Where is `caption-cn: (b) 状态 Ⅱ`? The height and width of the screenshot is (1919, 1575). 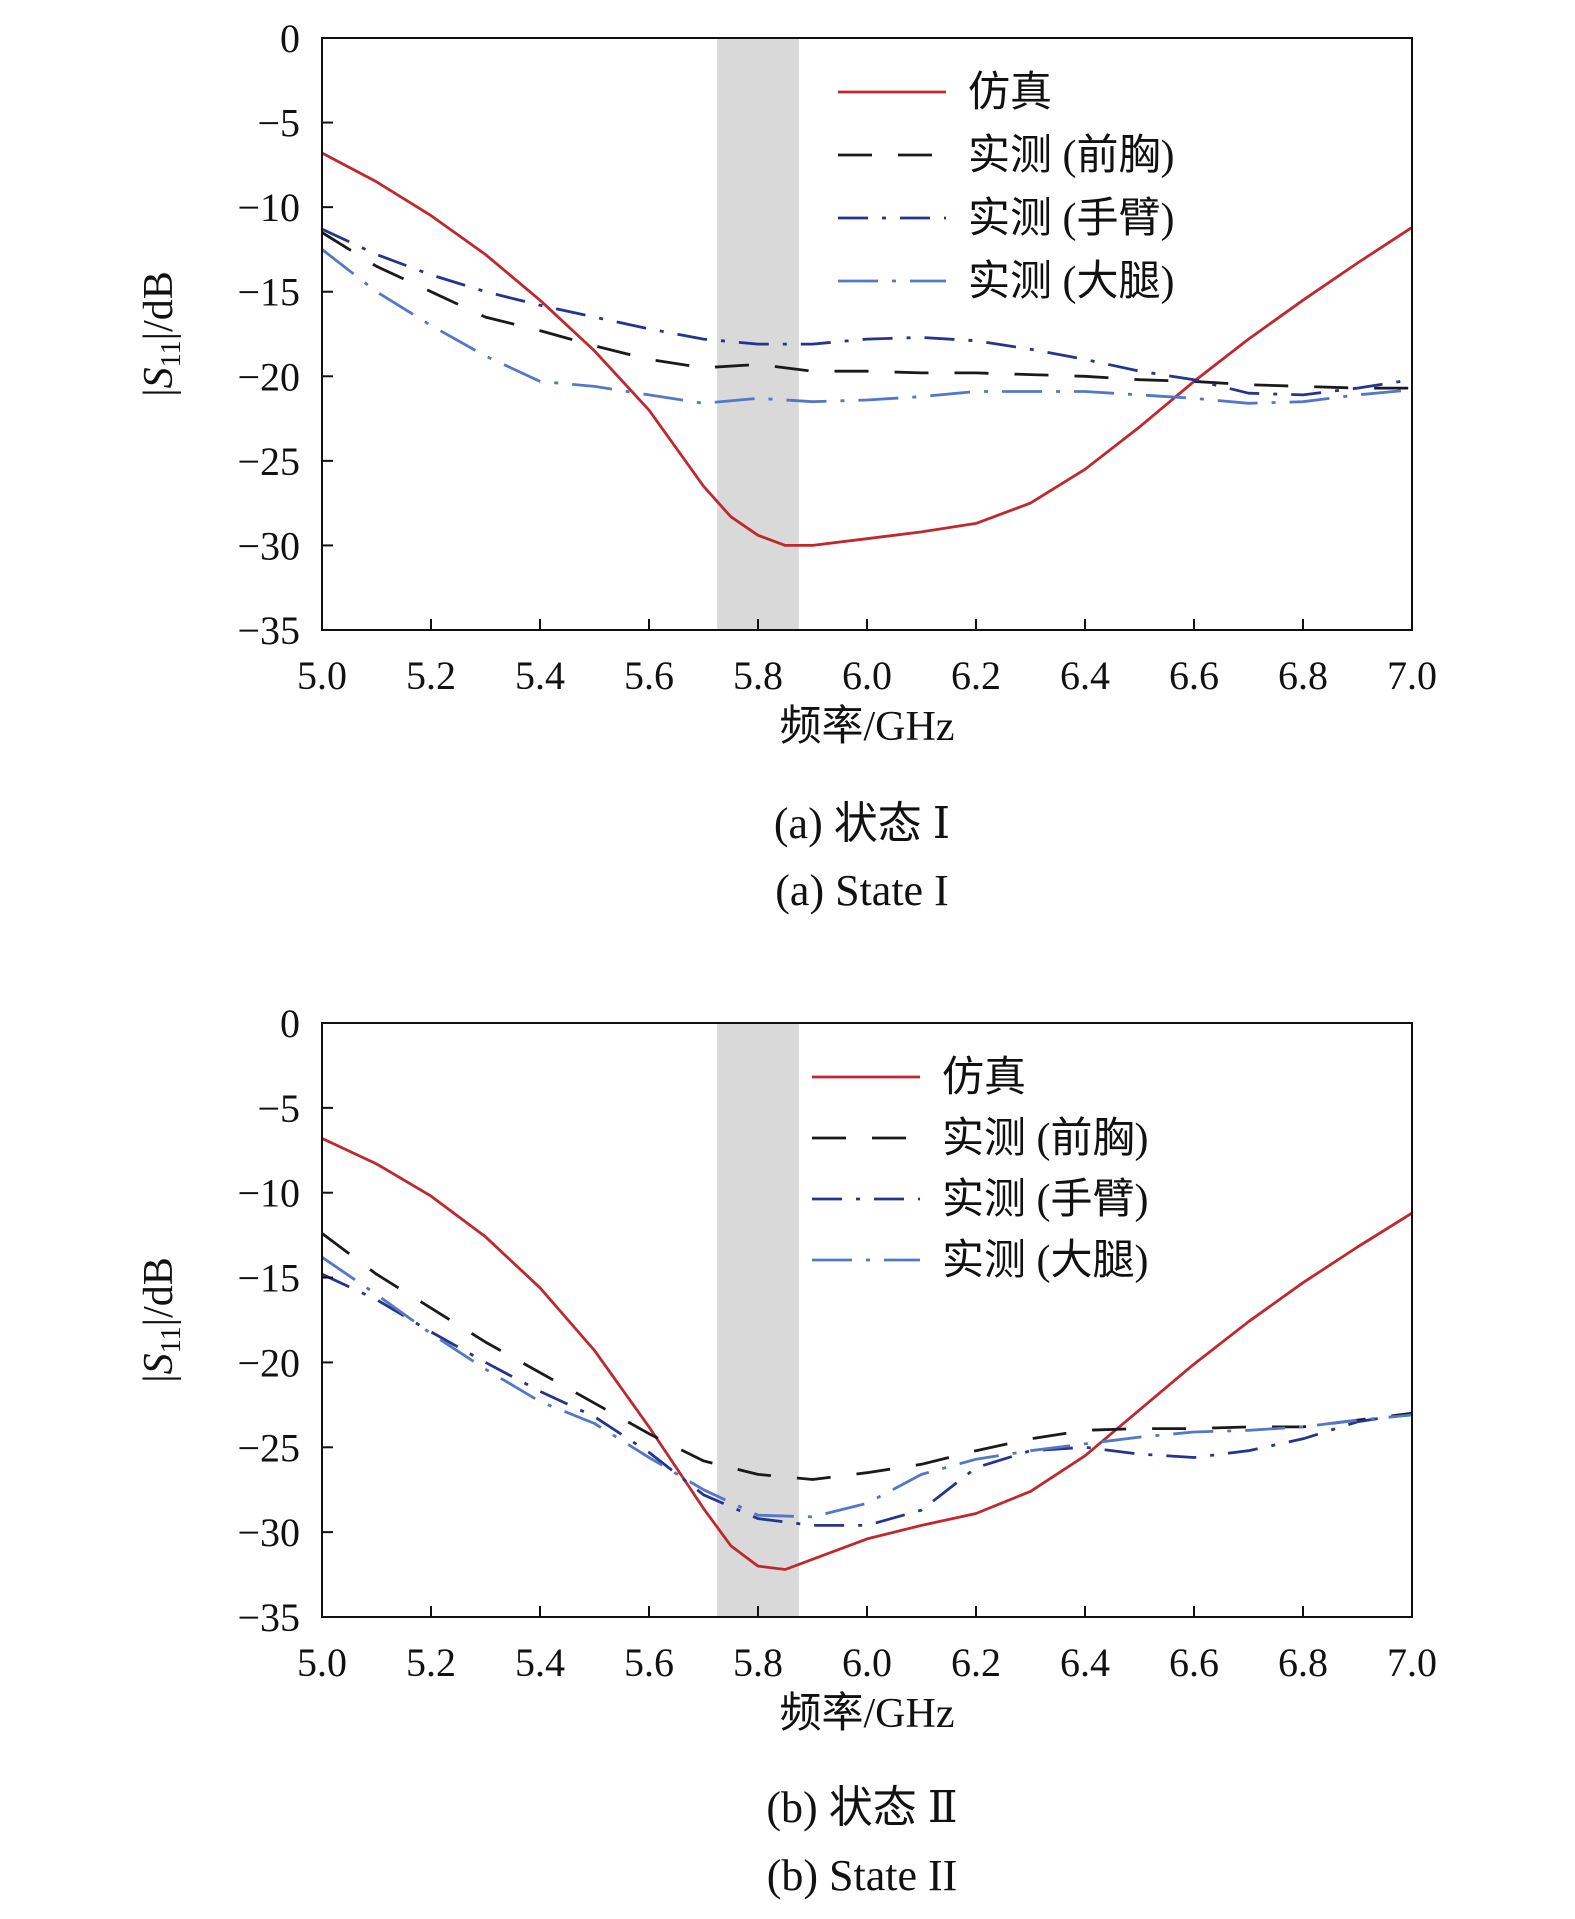 caption-cn: (b) 状态 Ⅱ is located at coordinates (861, 1807).